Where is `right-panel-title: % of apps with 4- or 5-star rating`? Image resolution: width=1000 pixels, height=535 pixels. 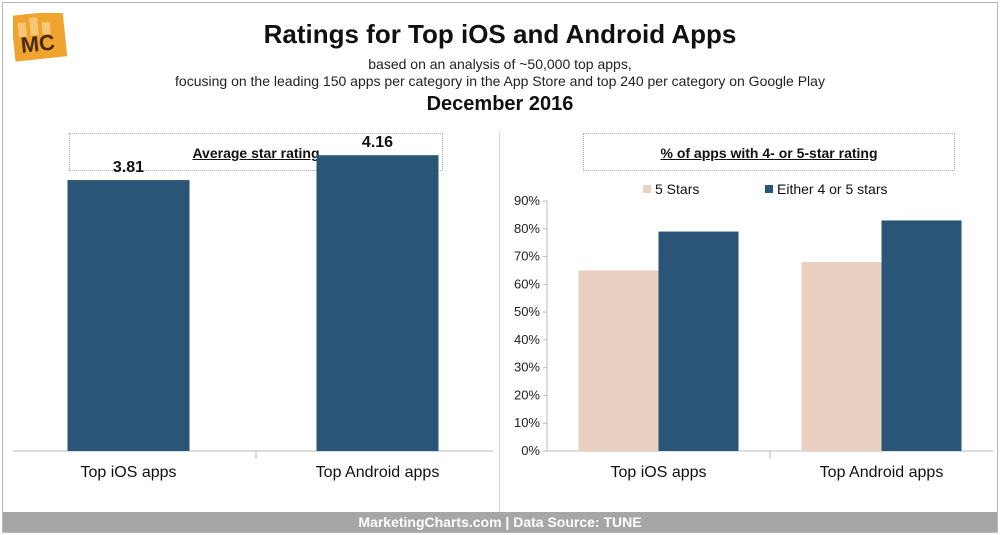
right-panel-title: % of apps with 4- or 5-star rating is located at coordinates (769, 152).